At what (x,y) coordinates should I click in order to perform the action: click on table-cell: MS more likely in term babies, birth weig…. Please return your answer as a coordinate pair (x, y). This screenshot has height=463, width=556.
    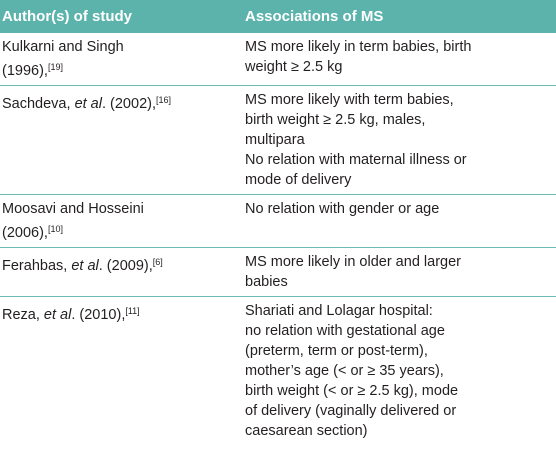
    Looking at the image, I should click on (399, 59).